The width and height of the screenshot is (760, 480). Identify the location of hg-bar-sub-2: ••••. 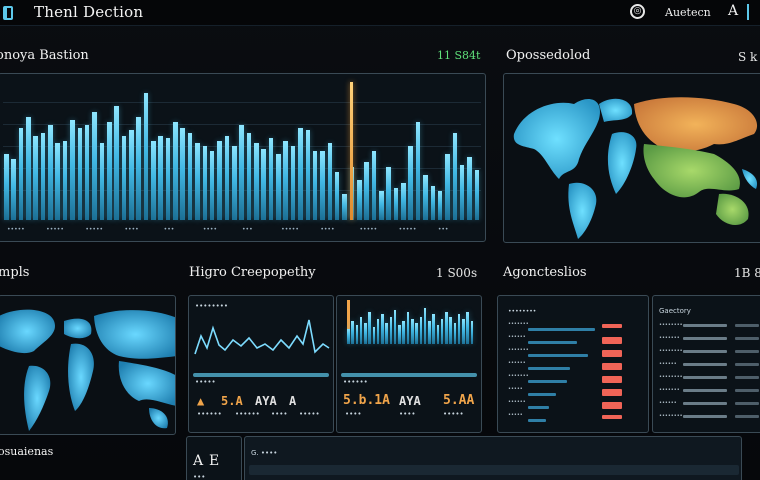
(407, 414).